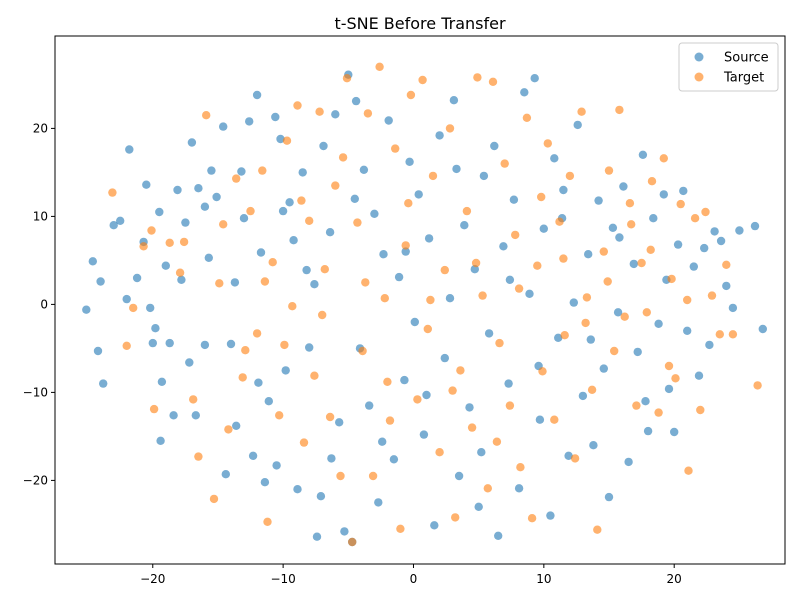 This screenshot has width=800, height=600. Describe the element at coordinates (414, 579) in the screenshot. I see `x-tick-label: 0` at that location.